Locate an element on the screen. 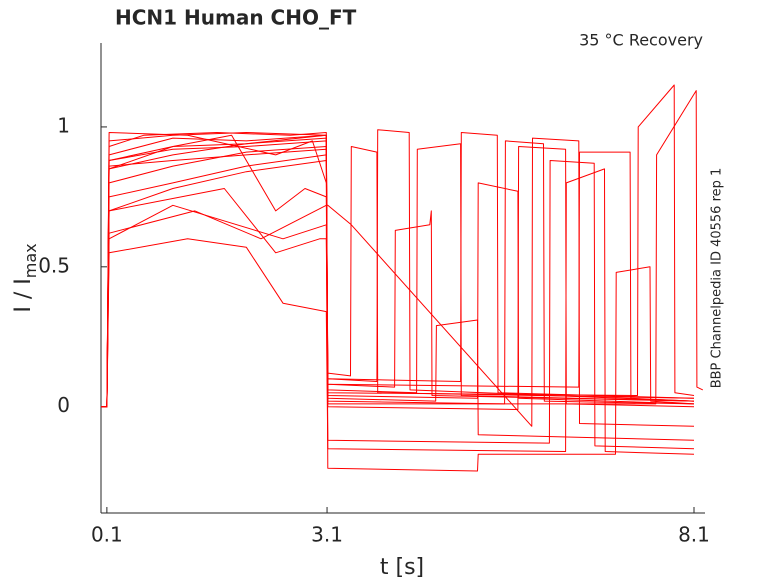 Image resolution: width=778 pixels, height=583 pixels. y-axis-label: I / Imax is located at coordinates (25, 277).